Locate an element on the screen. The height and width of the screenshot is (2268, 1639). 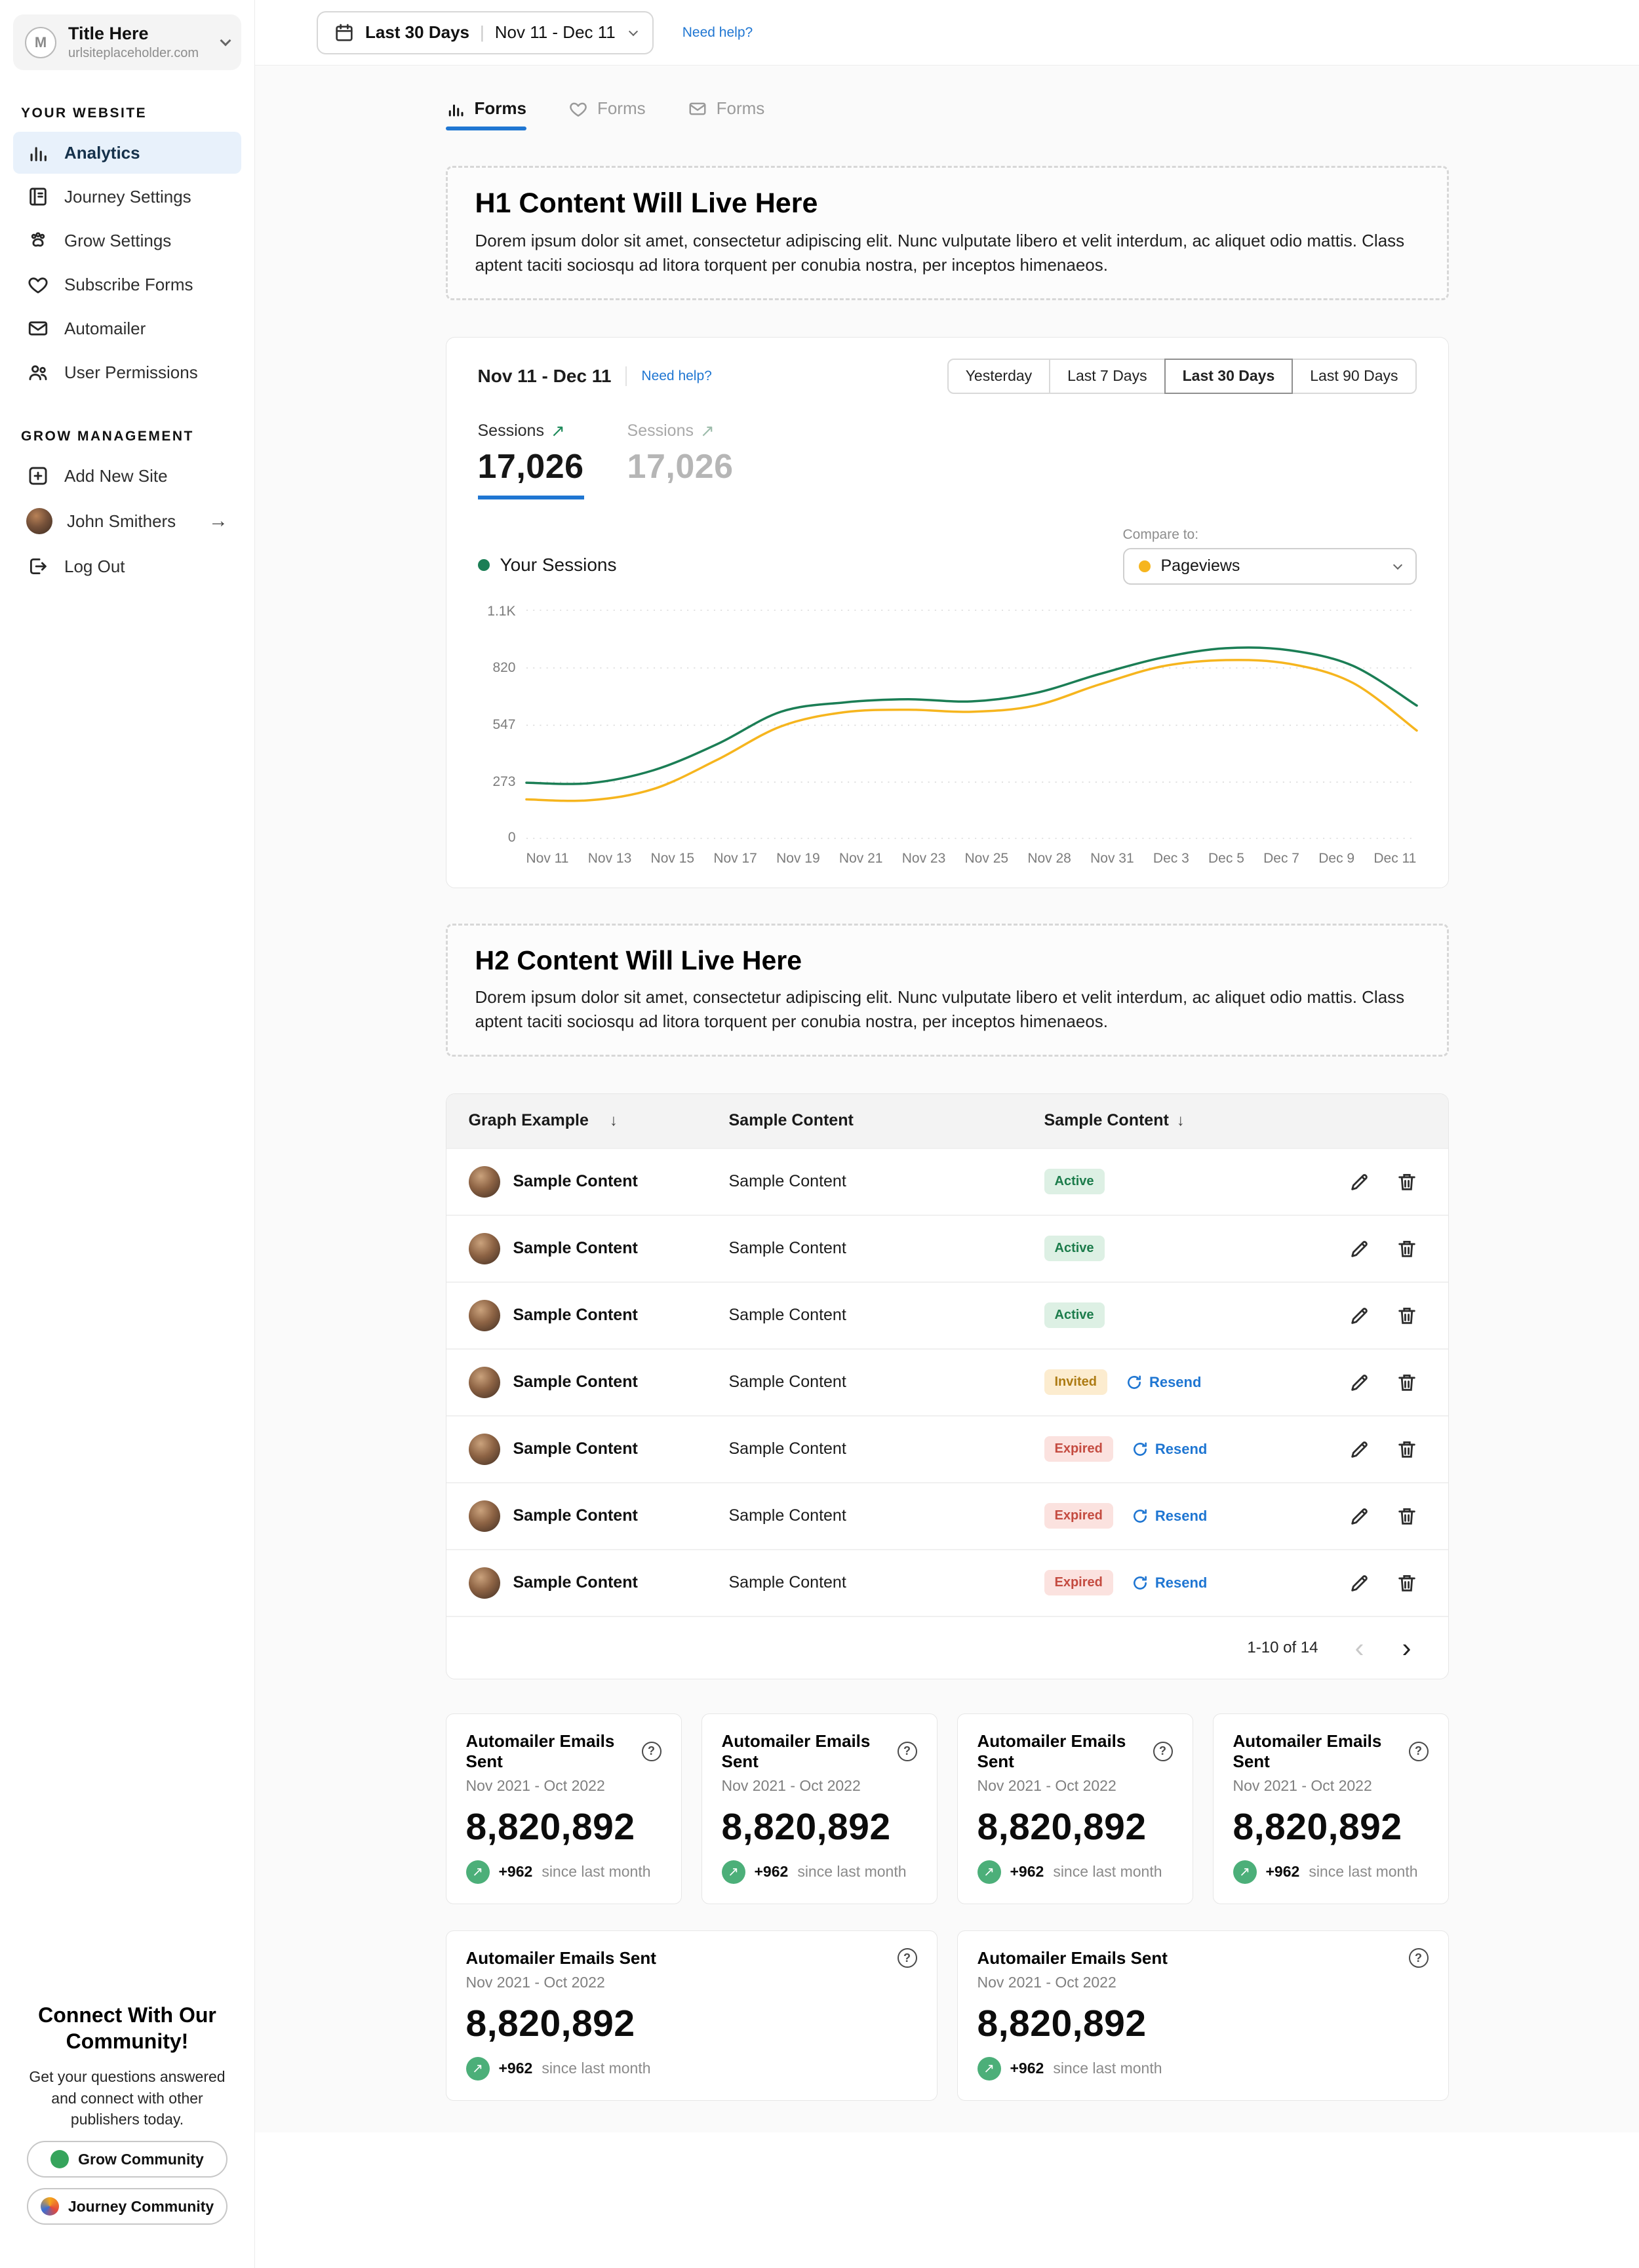
chart-need-help-link: Need help? is located at coordinates (676, 375).